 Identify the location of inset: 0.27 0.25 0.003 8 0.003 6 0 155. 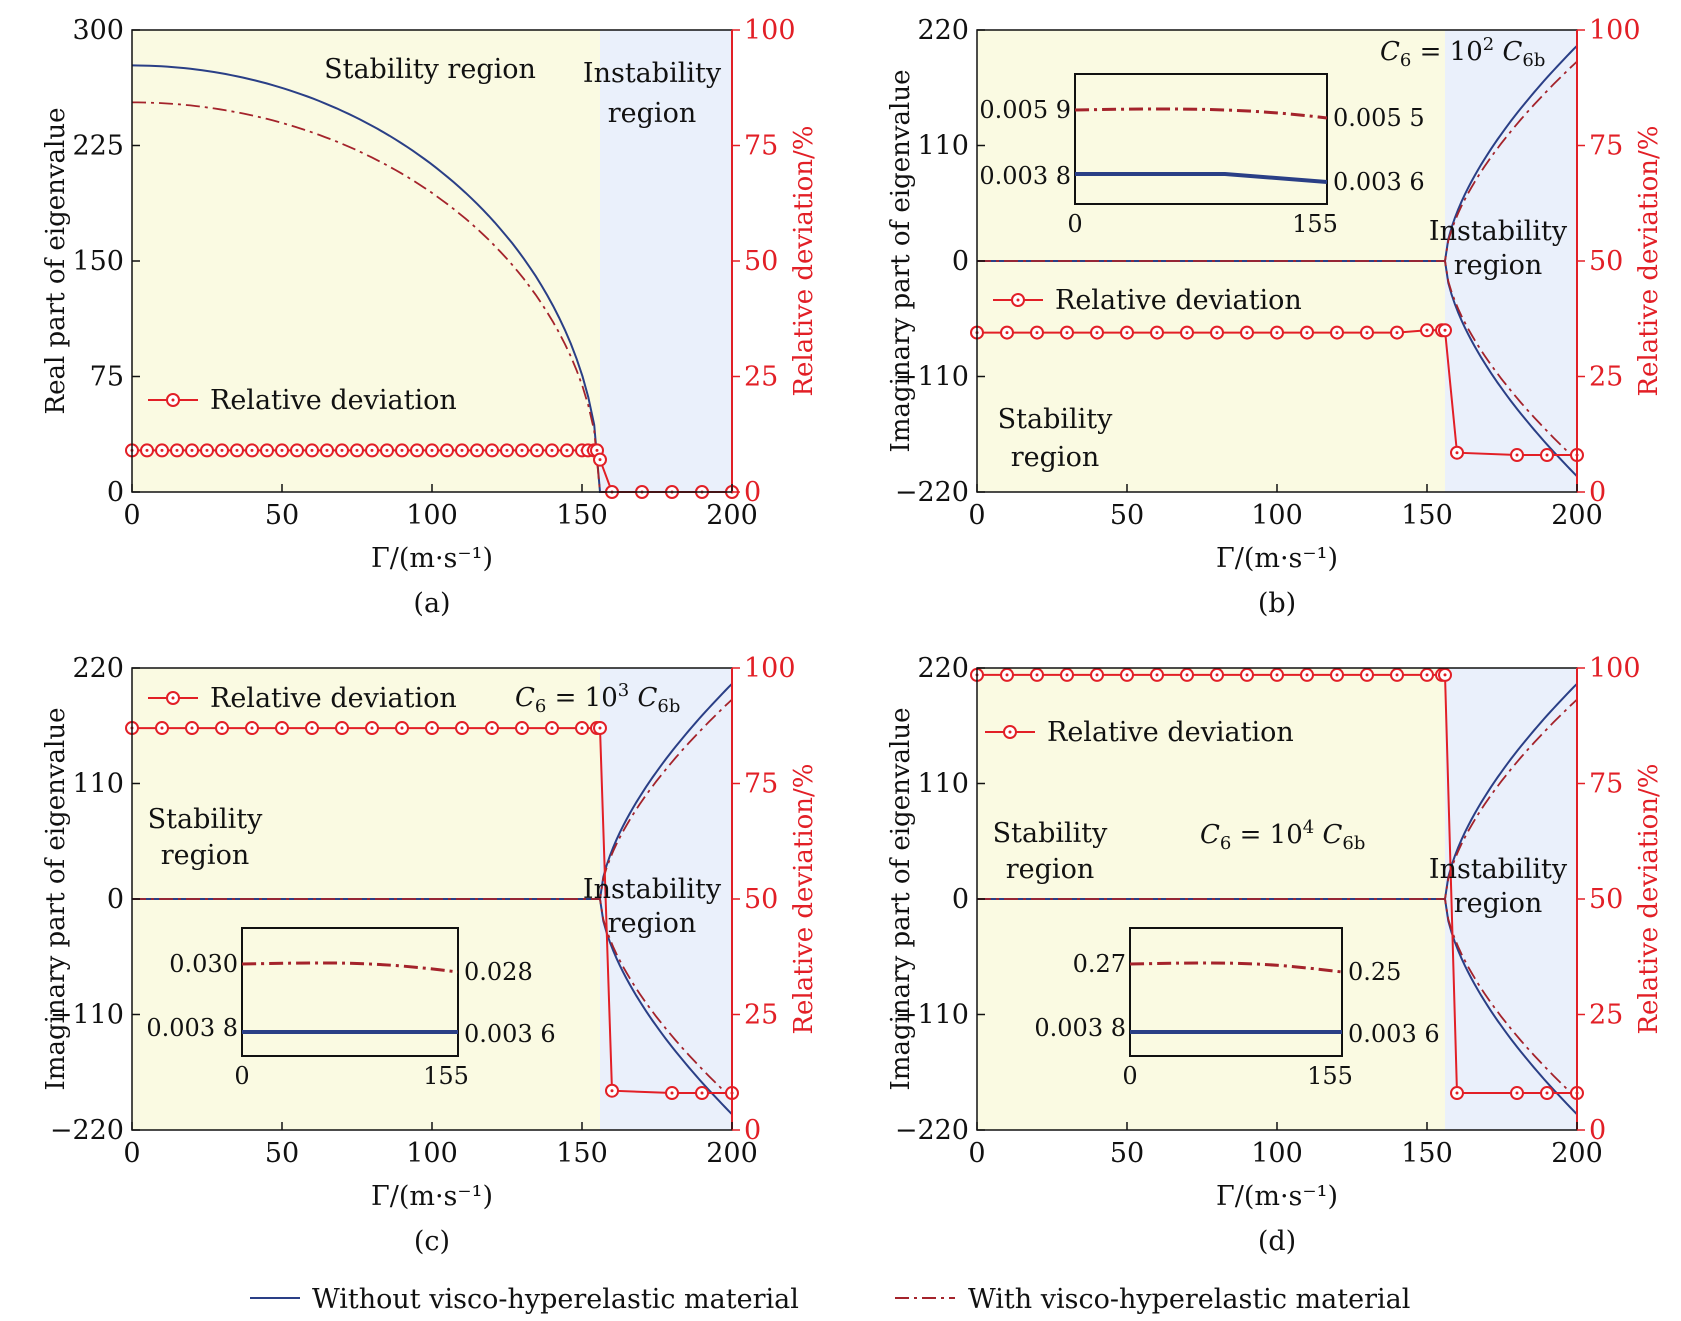
(1237, 1008).